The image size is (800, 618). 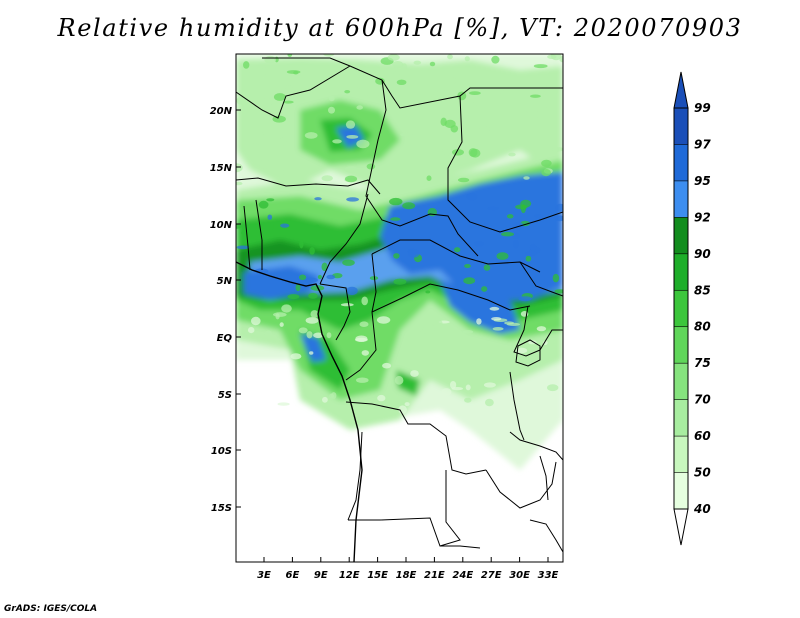 I want to click on colorbar-label: 50, so click(x=702, y=473).